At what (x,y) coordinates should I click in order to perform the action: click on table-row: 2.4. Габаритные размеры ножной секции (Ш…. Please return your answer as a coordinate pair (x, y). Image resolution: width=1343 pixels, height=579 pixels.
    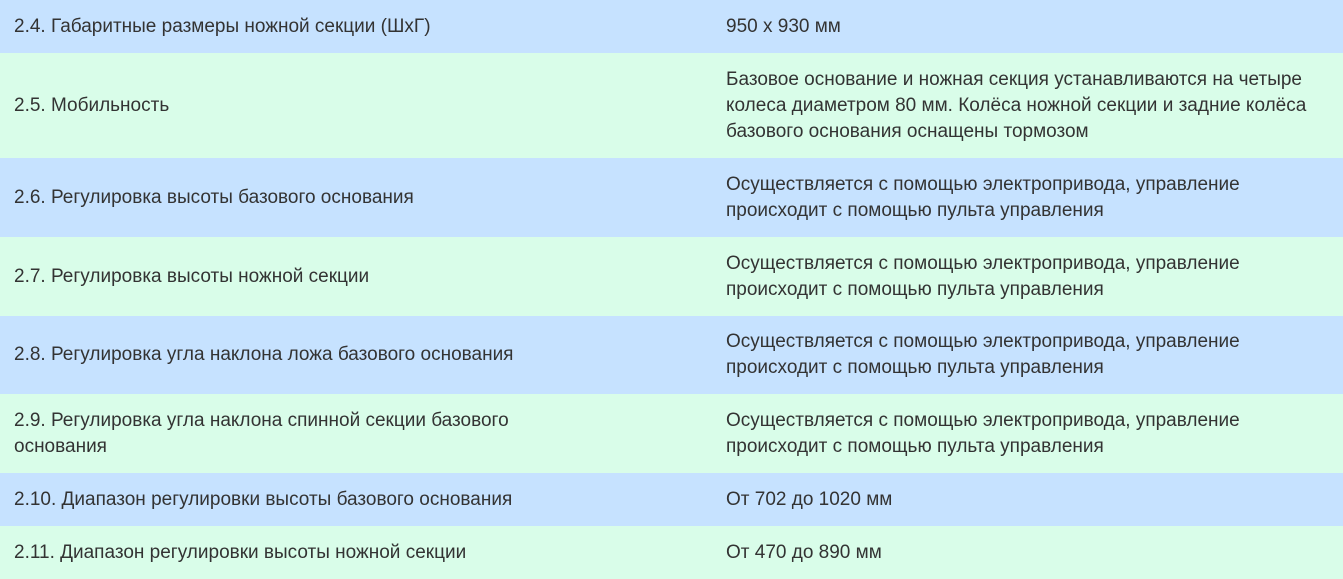
    Looking at the image, I should click on (671, 26).